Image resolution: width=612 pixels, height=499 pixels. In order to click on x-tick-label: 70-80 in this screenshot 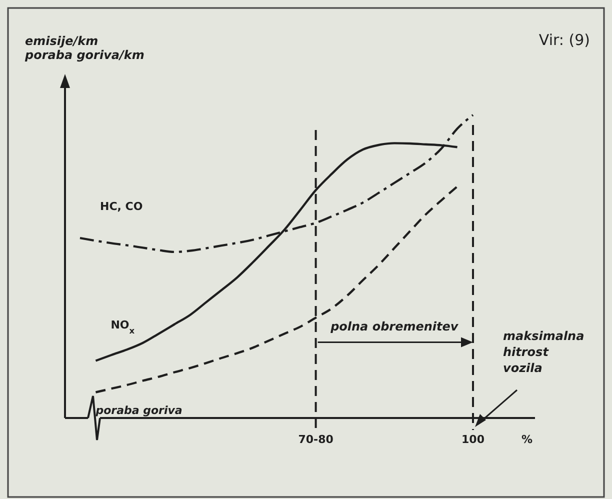, I will do `click(316, 439)`.